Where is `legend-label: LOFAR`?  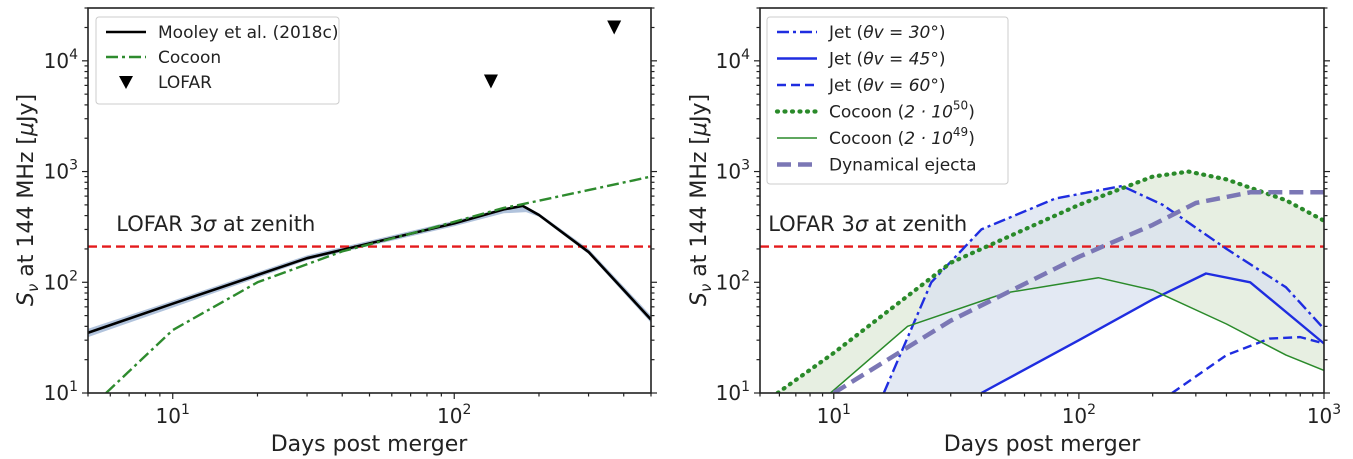
legend-label: LOFAR is located at coordinates (185, 83).